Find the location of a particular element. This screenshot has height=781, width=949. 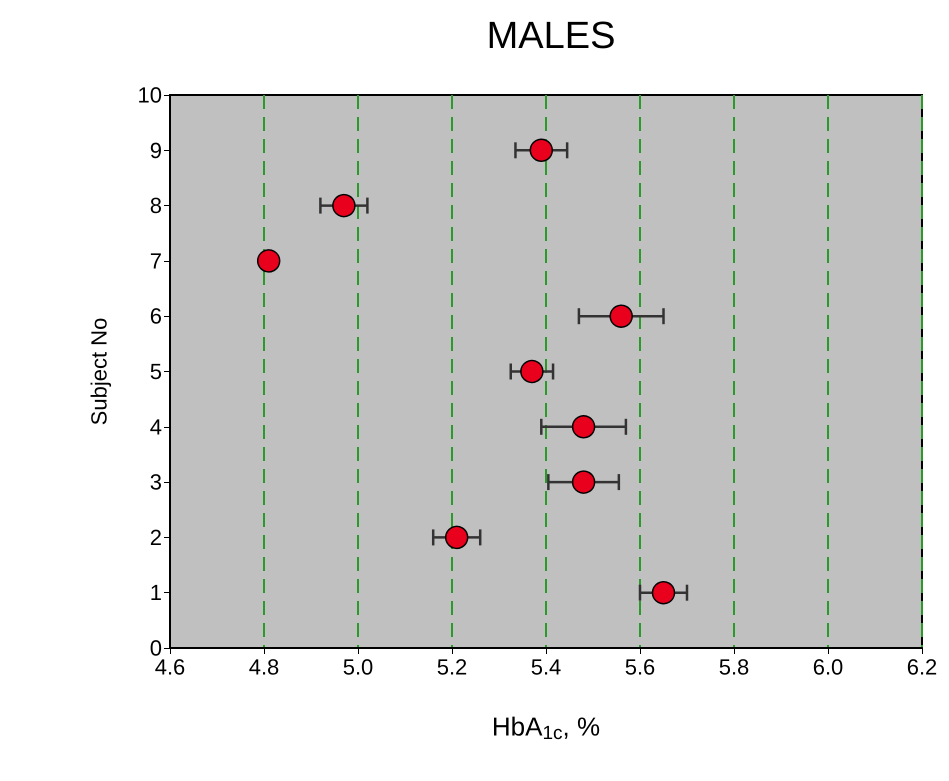

y-tick-label: 7 is located at coordinates (156, 261).